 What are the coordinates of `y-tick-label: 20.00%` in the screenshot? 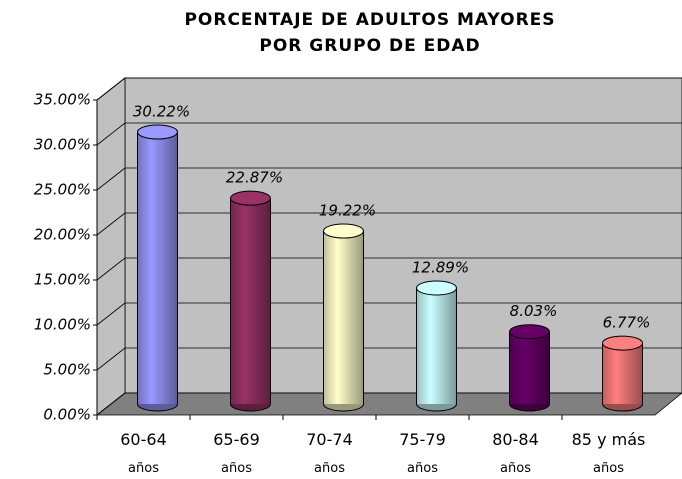 It's located at (62, 235).